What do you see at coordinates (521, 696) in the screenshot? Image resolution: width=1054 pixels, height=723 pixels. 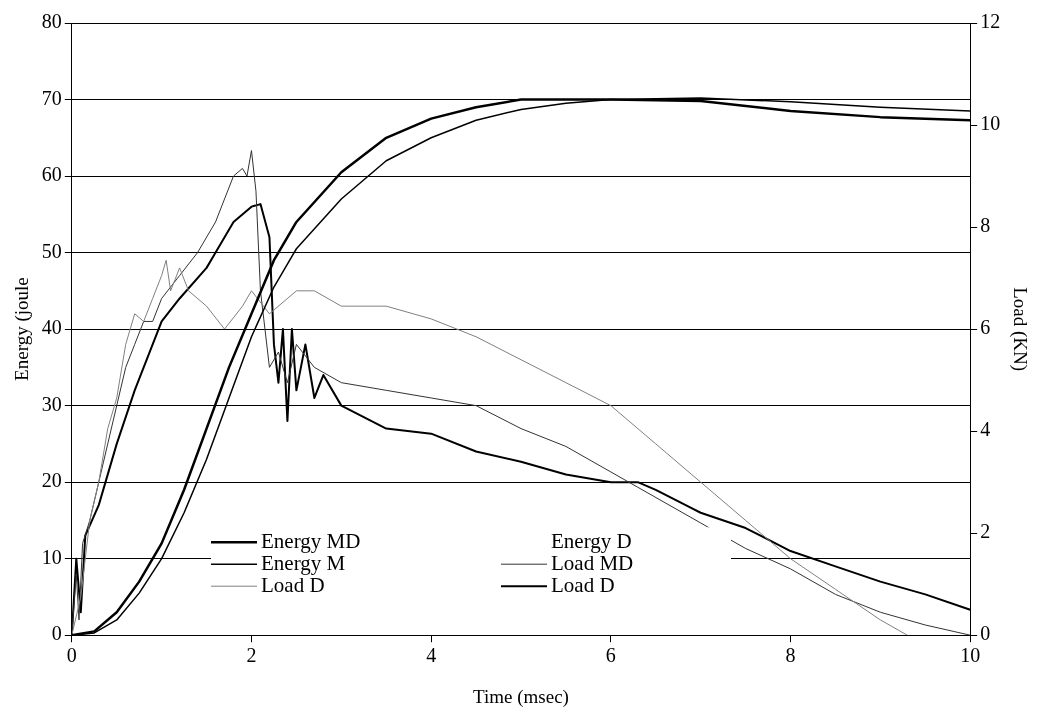 I see `x-axis-title: Time (msec)` at bounding box center [521, 696].